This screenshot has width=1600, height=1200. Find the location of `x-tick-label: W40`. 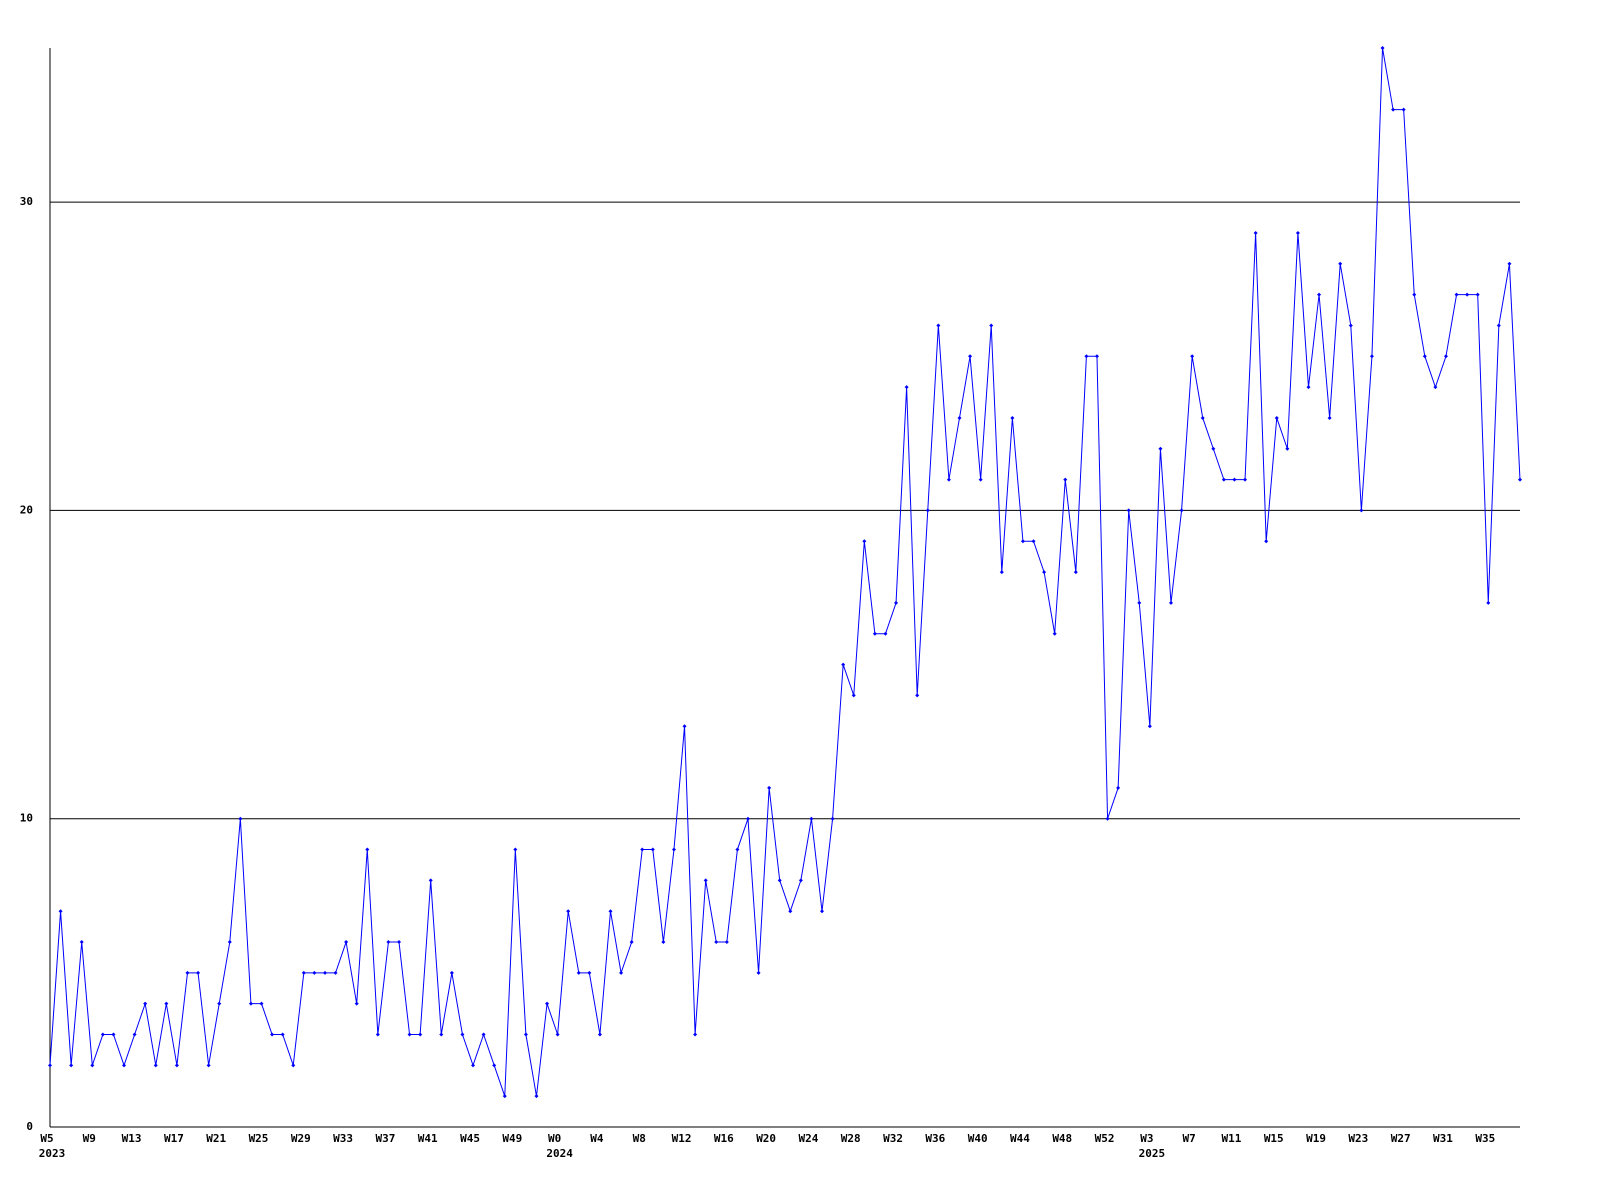

x-tick-label: W40 is located at coordinates (978, 1138).